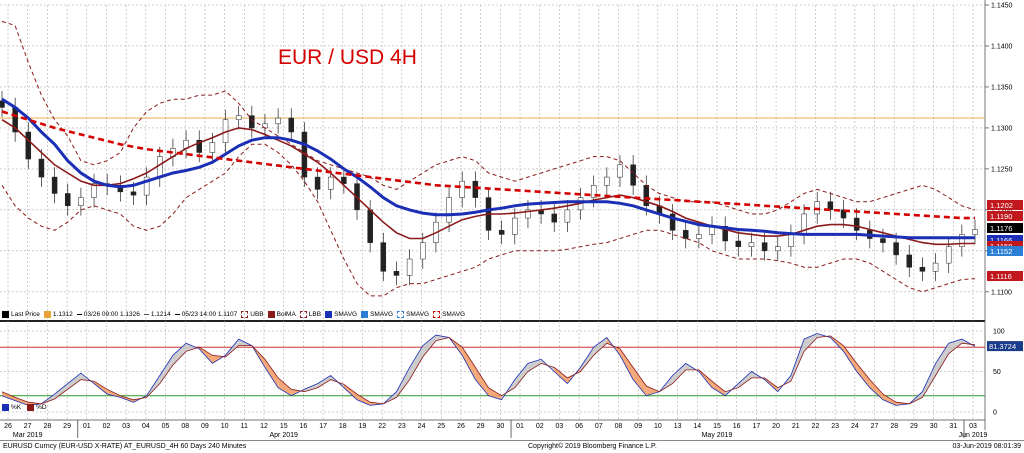  What do you see at coordinates (717, 435) in the screenshot?
I see `x-month-label: May 2019` at bounding box center [717, 435].